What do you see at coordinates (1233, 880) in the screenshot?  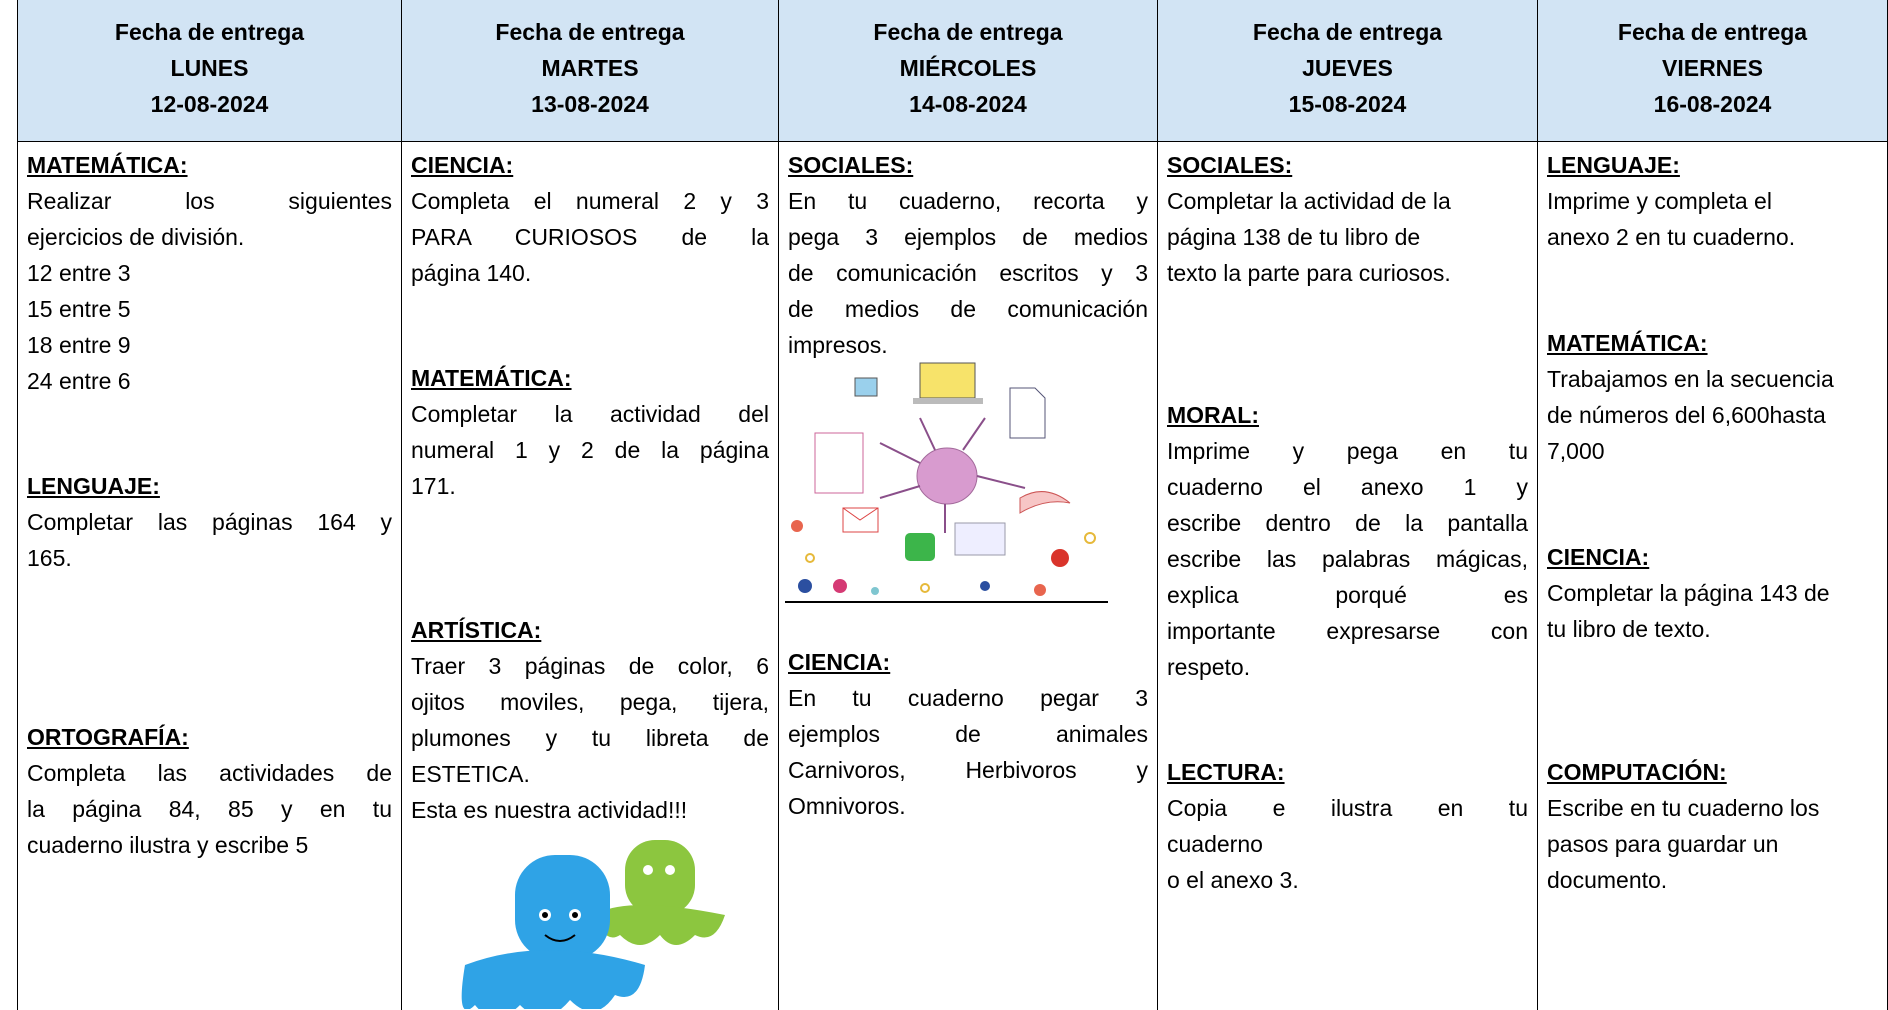 I see `text-line: o el anexo 3.` at bounding box center [1233, 880].